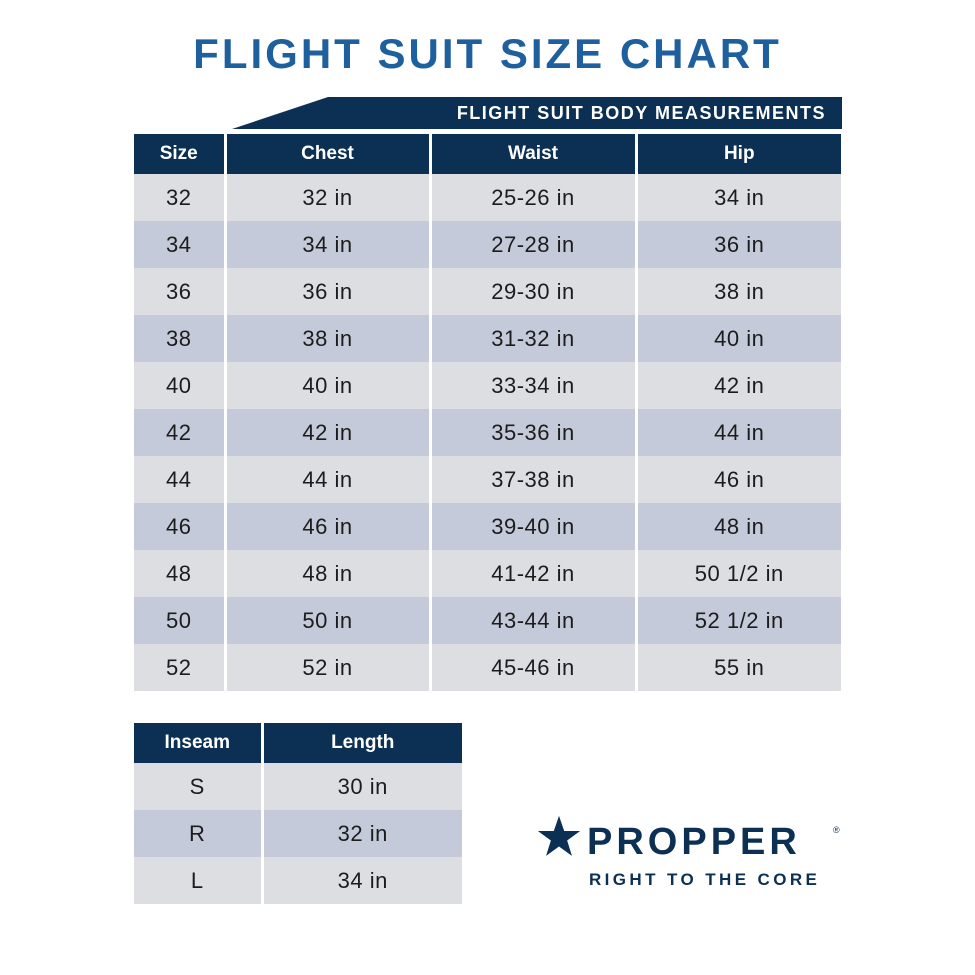 The image size is (975, 975). Describe the element at coordinates (179, 526) in the screenshot. I see `size-cell: 46` at that location.